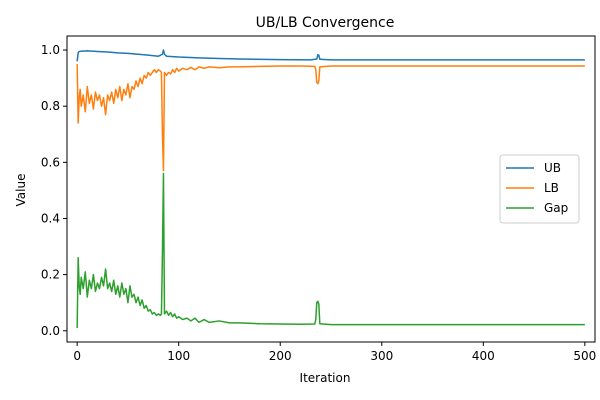 The image size is (600, 400). I want to click on x-axis-label: Iteration, so click(325, 378).